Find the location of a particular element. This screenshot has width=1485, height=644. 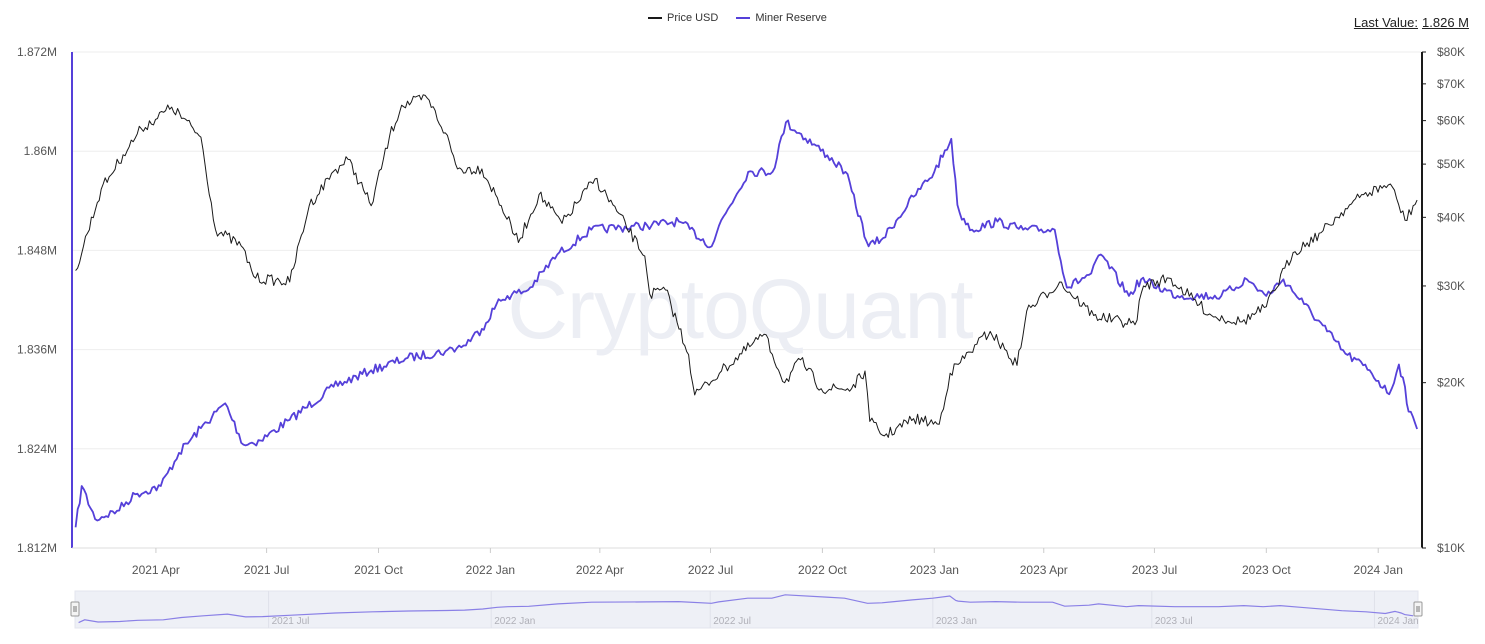

last-value-readout: Last Value: 1.826 M is located at coordinates (1411, 22).